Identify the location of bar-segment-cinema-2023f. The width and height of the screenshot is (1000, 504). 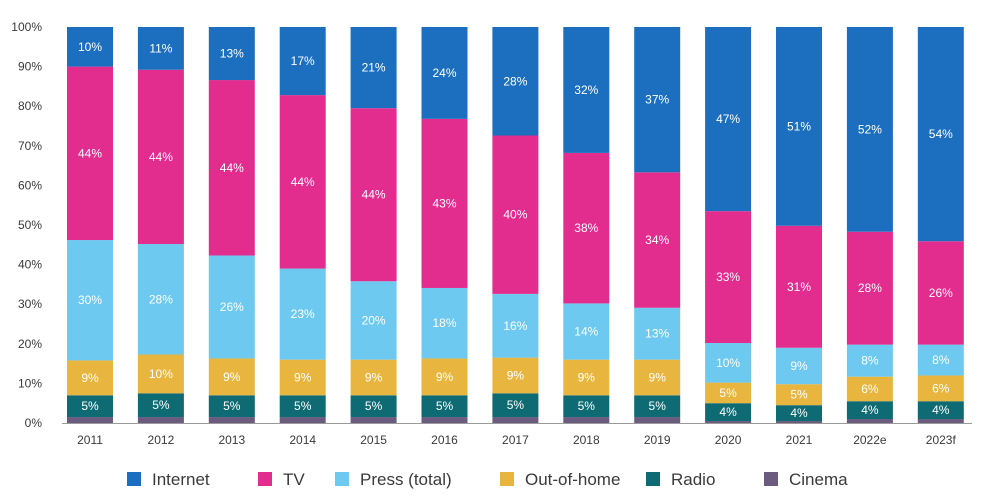
(940, 421).